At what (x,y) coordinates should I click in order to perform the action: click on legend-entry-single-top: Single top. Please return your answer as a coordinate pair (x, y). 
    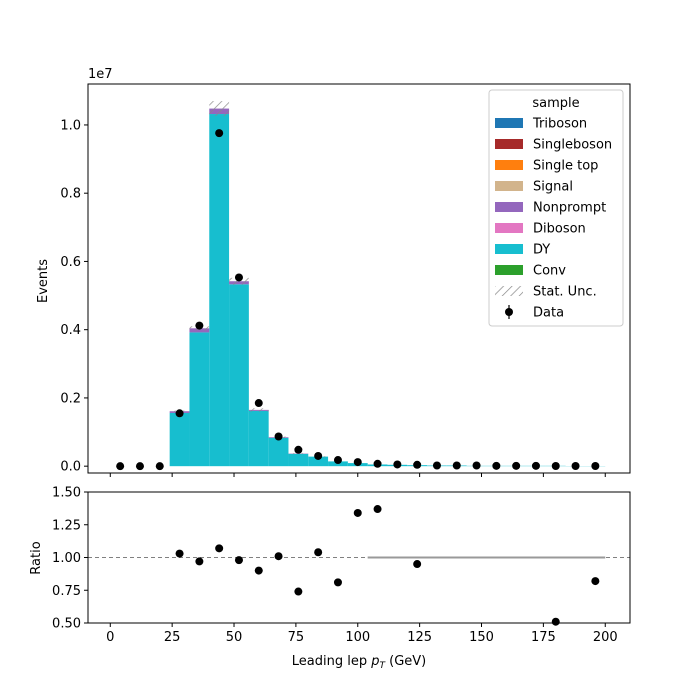
    Looking at the image, I should click on (546, 166).